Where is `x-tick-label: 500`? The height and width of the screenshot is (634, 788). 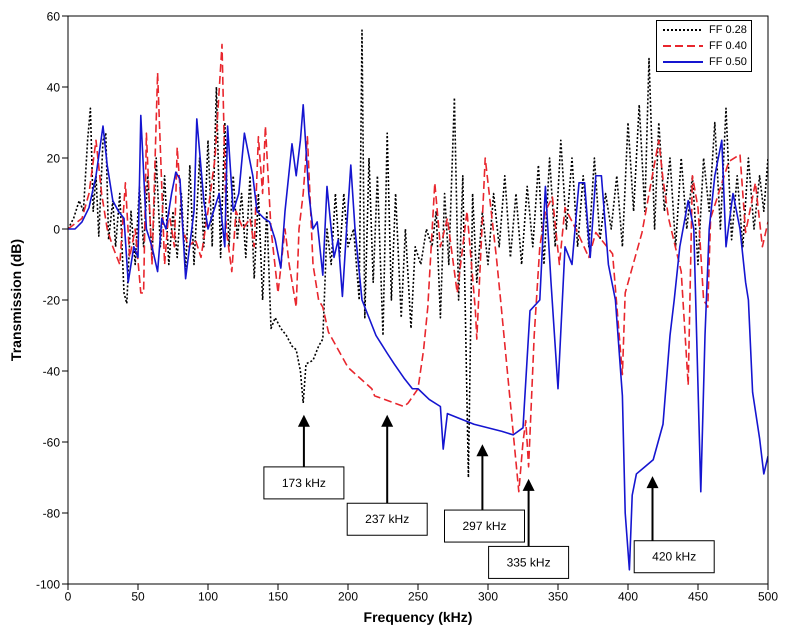
x-tick-label: 500 is located at coordinates (768, 597).